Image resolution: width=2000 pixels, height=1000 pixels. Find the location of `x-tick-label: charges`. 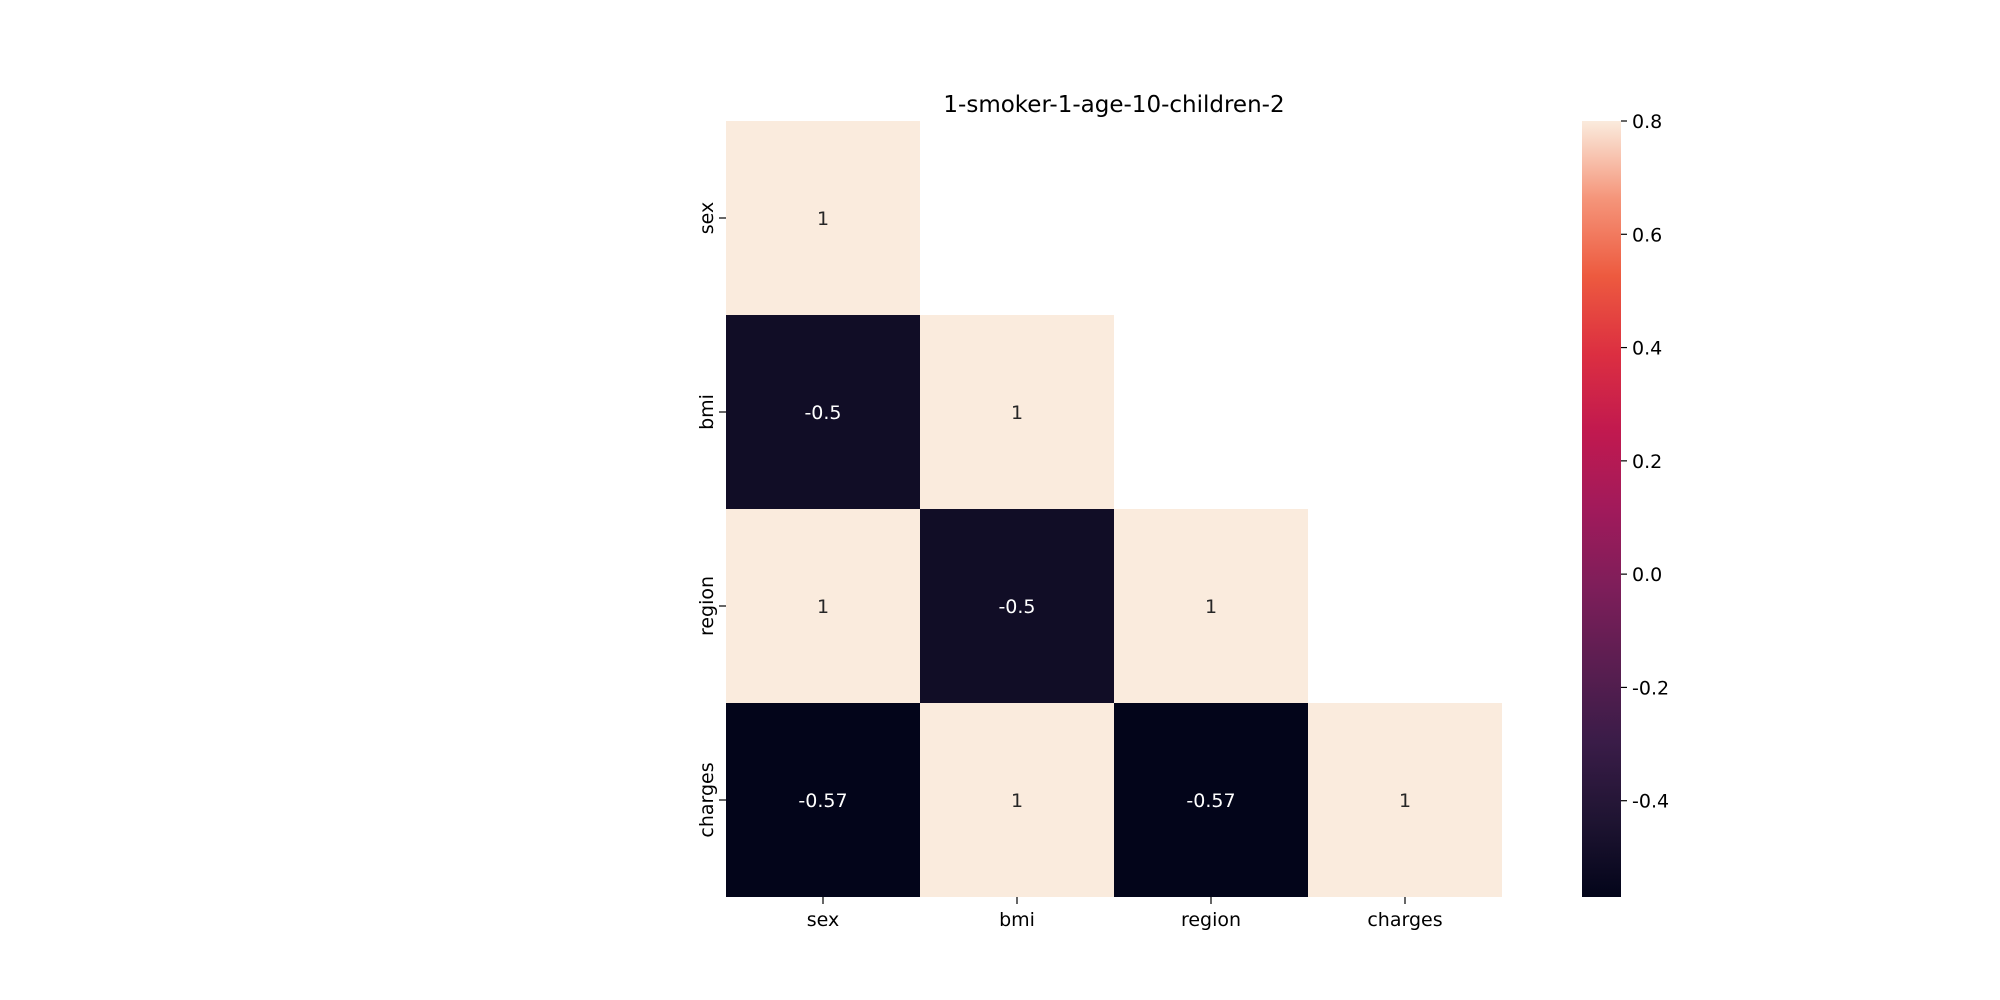

x-tick-label: charges is located at coordinates (1404, 920).